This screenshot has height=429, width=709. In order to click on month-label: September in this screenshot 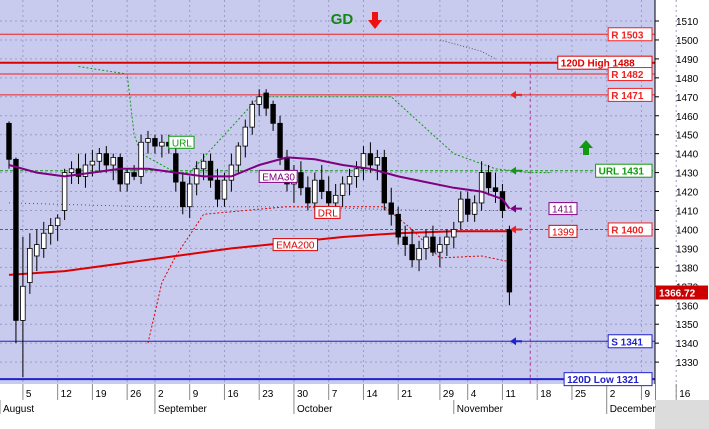, I will do `click(183, 409)`.